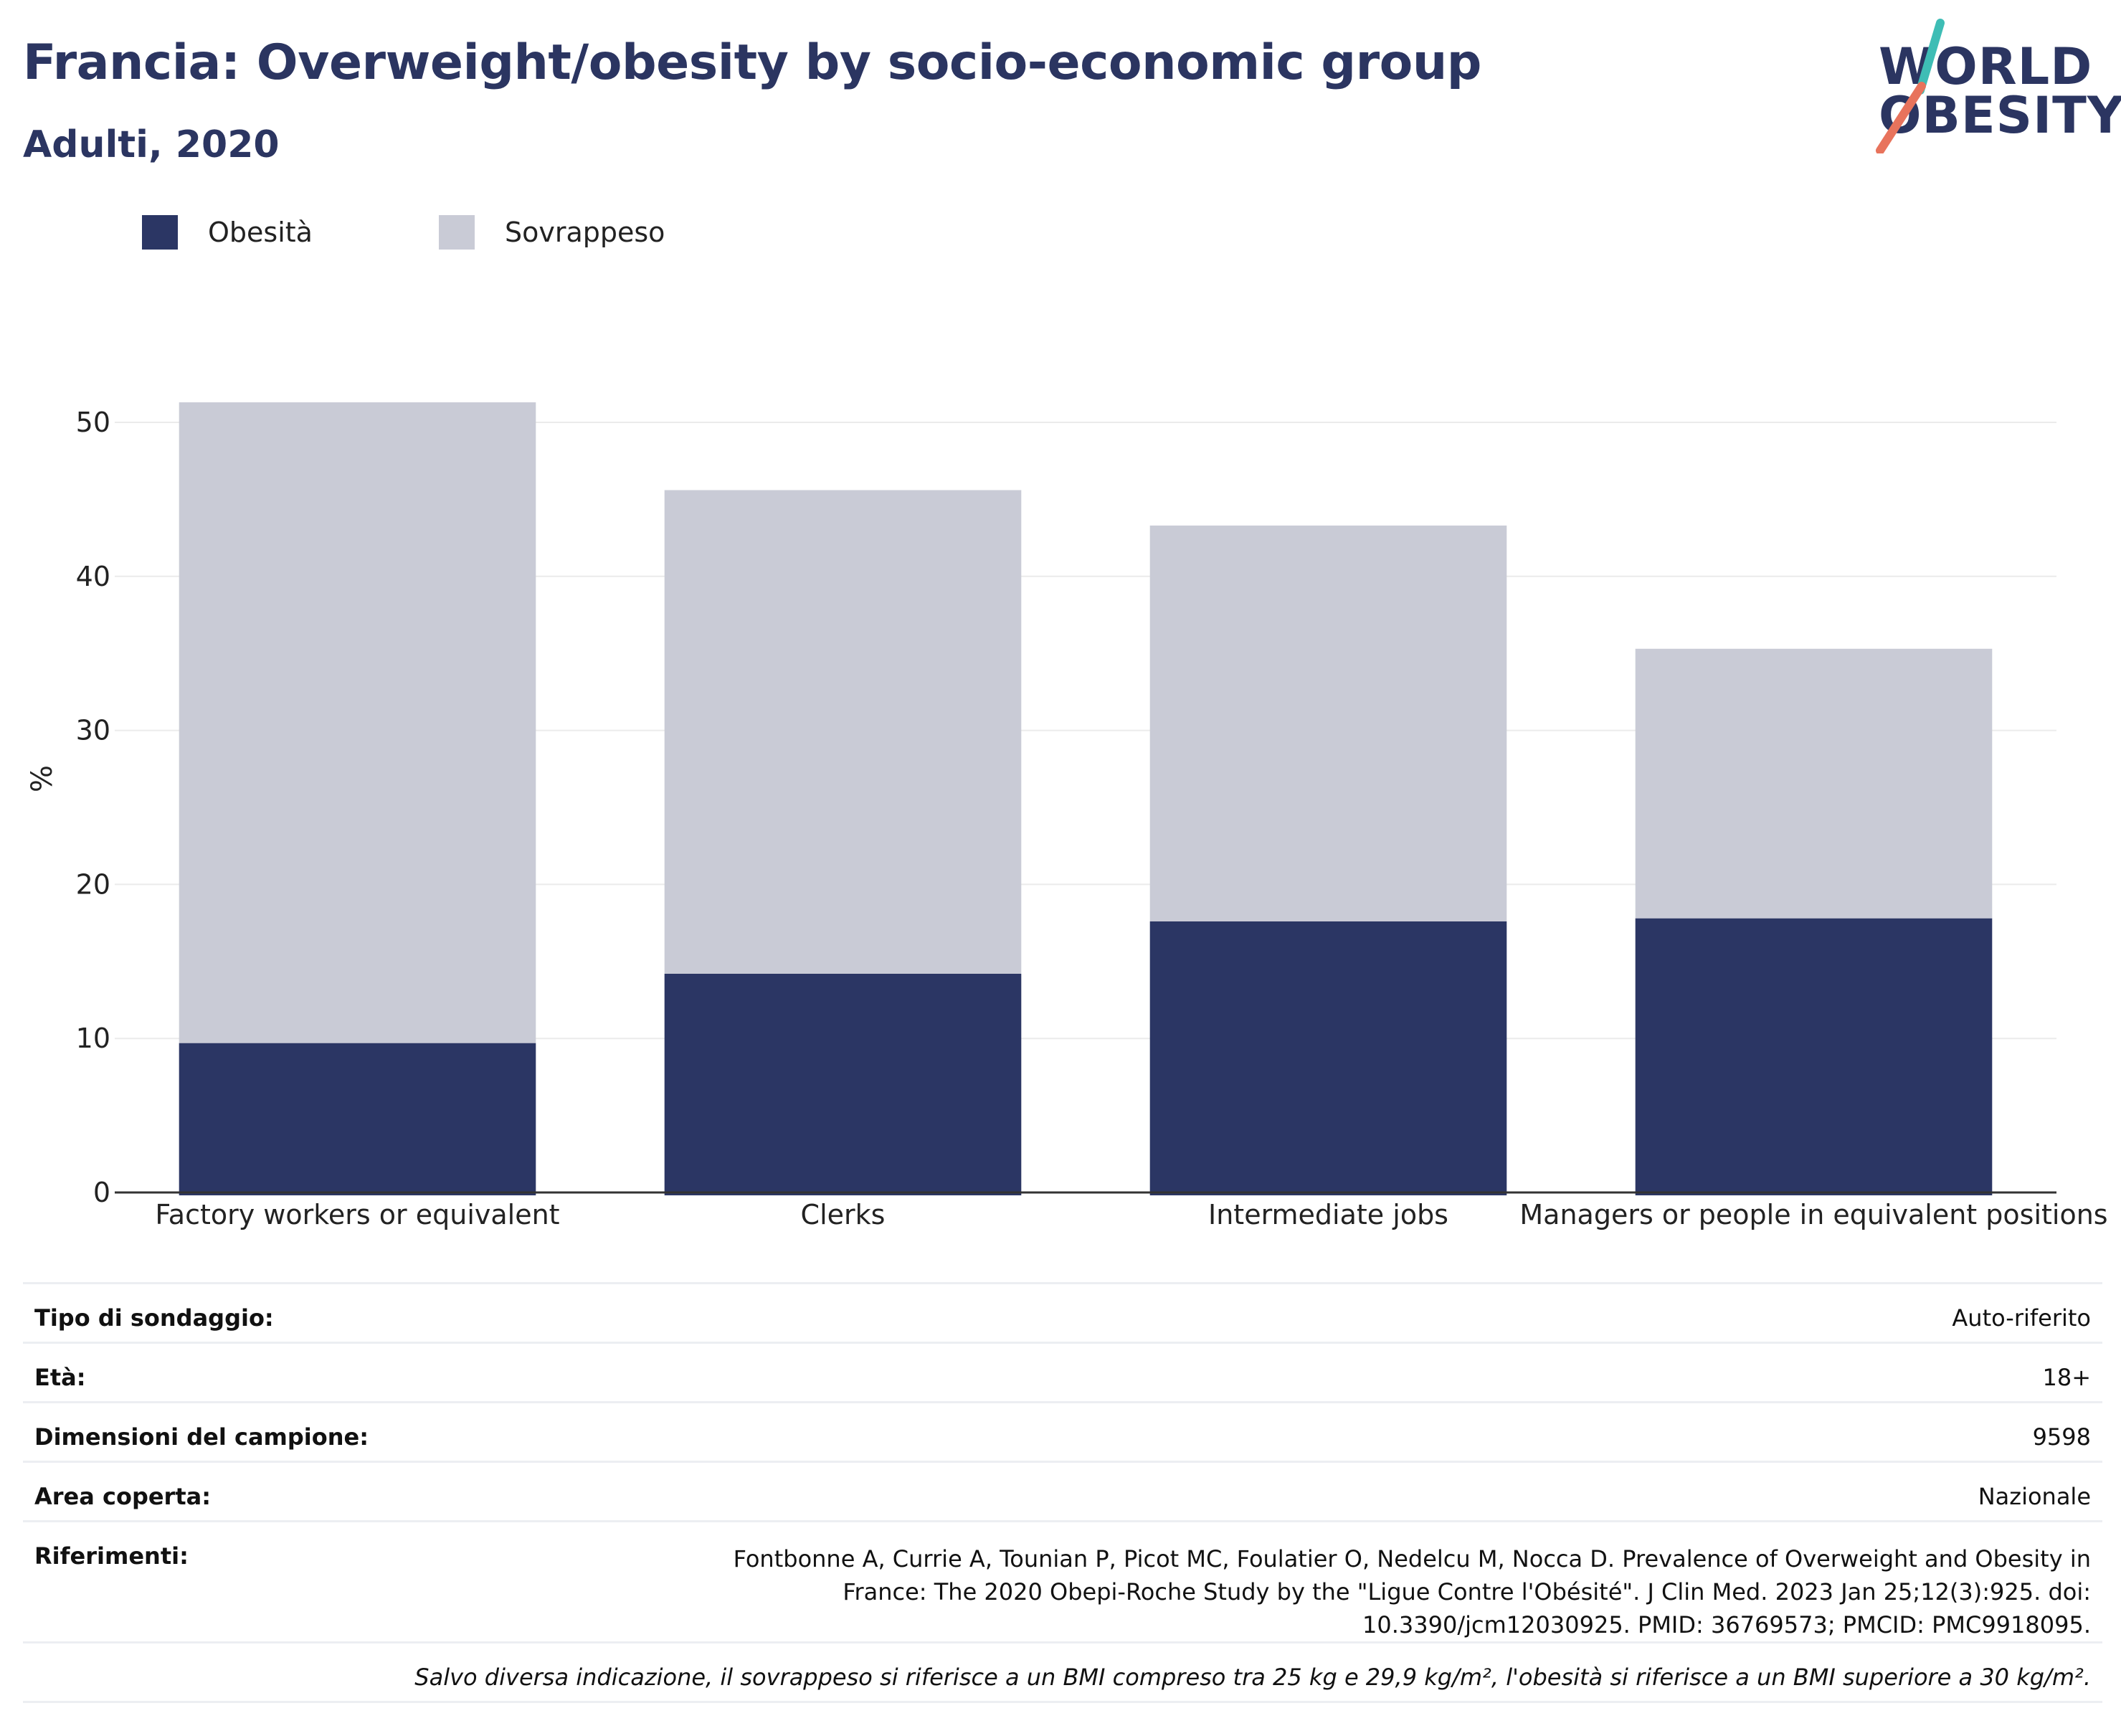 The width and height of the screenshot is (2121, 1736). I want to click on info-label: Riferimenti:, so click(111, 1556).